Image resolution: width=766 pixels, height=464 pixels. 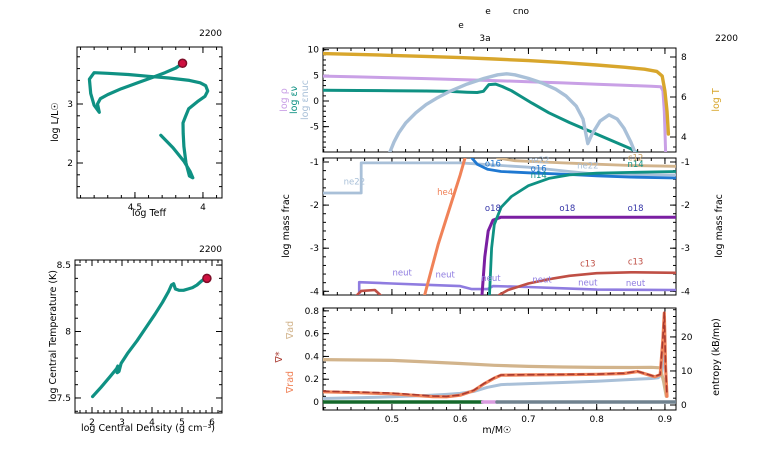 I want to click on y2-tick-label: -1, so click(x=685, y=163).